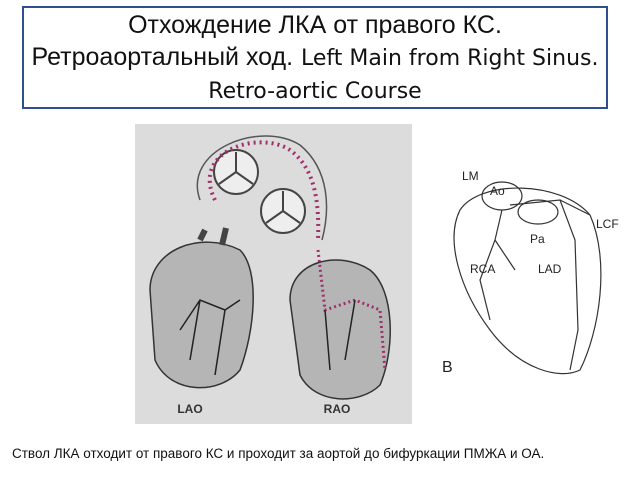 This screenshot has width=640, height=480. What do you see at coordinates (470, 176) in the screenshot?
I see `label: LM` at bounding box center [470, 176].